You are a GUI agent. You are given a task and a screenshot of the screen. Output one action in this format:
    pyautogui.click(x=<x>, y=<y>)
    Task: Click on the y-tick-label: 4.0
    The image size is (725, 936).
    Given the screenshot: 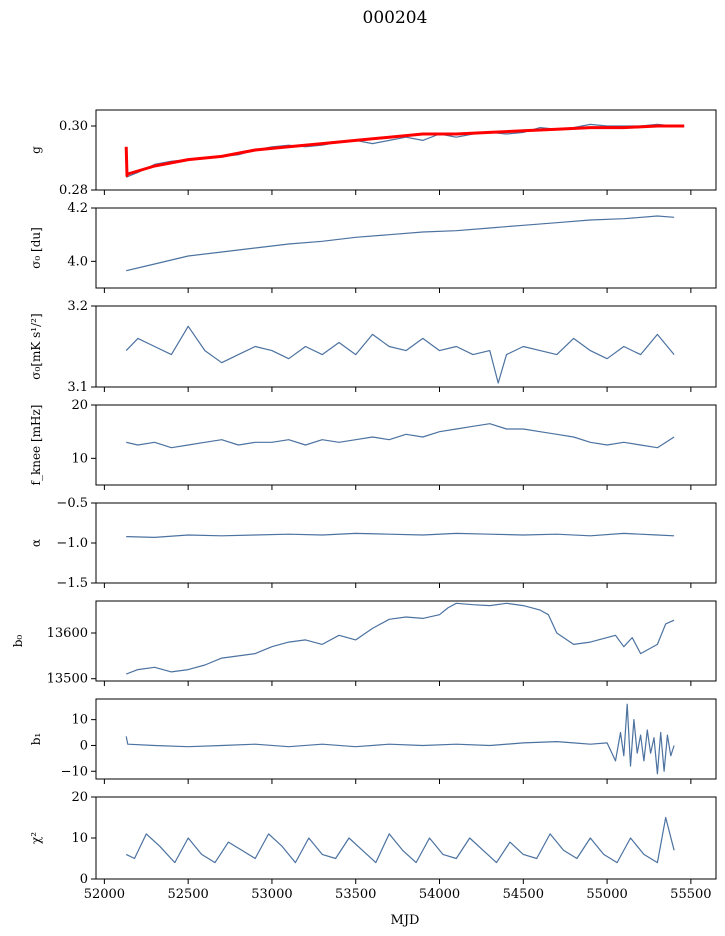 What is the action you would take?
    pyautogui.click(x=77, y=261)
    